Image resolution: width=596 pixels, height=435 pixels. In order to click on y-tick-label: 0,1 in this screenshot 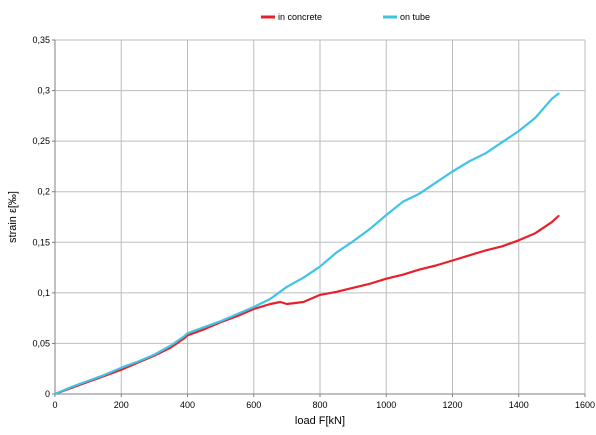, I will do `click(43, 293)`.